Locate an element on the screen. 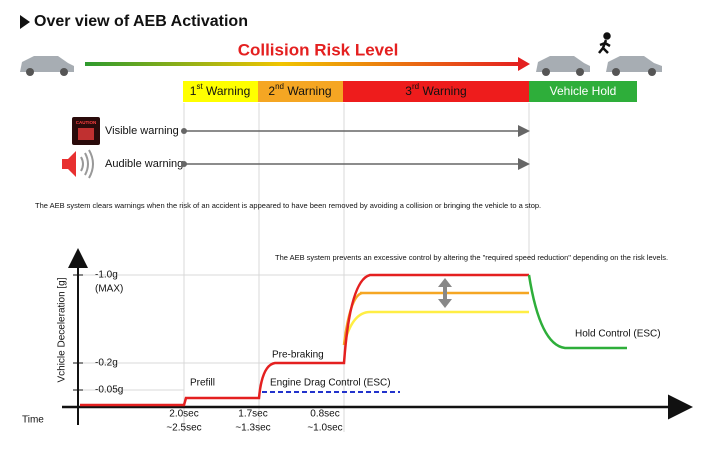 The height and width of the screenshot is (453, 701). phase-label: Pre-braking is located at coordinates (298, 355).